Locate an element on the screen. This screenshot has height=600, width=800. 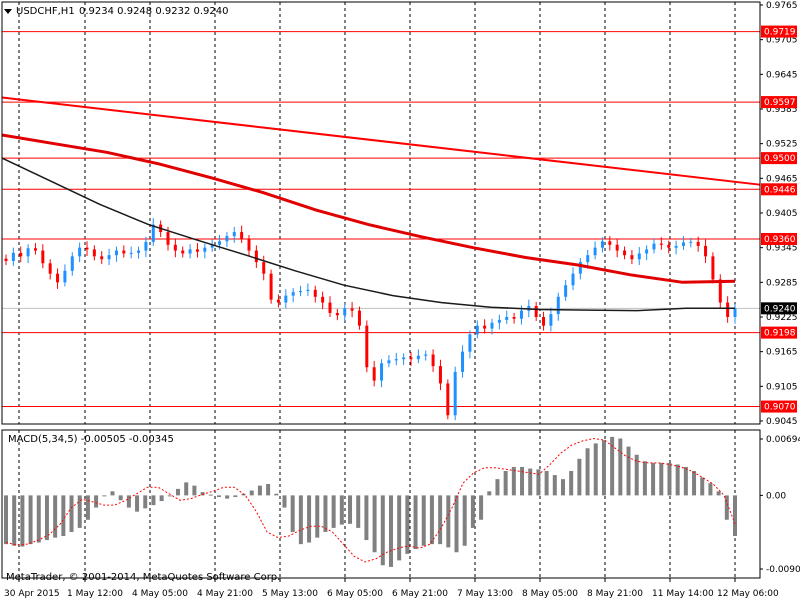
level-tag-label: 0.9446 is located at coordinates (780, 190).